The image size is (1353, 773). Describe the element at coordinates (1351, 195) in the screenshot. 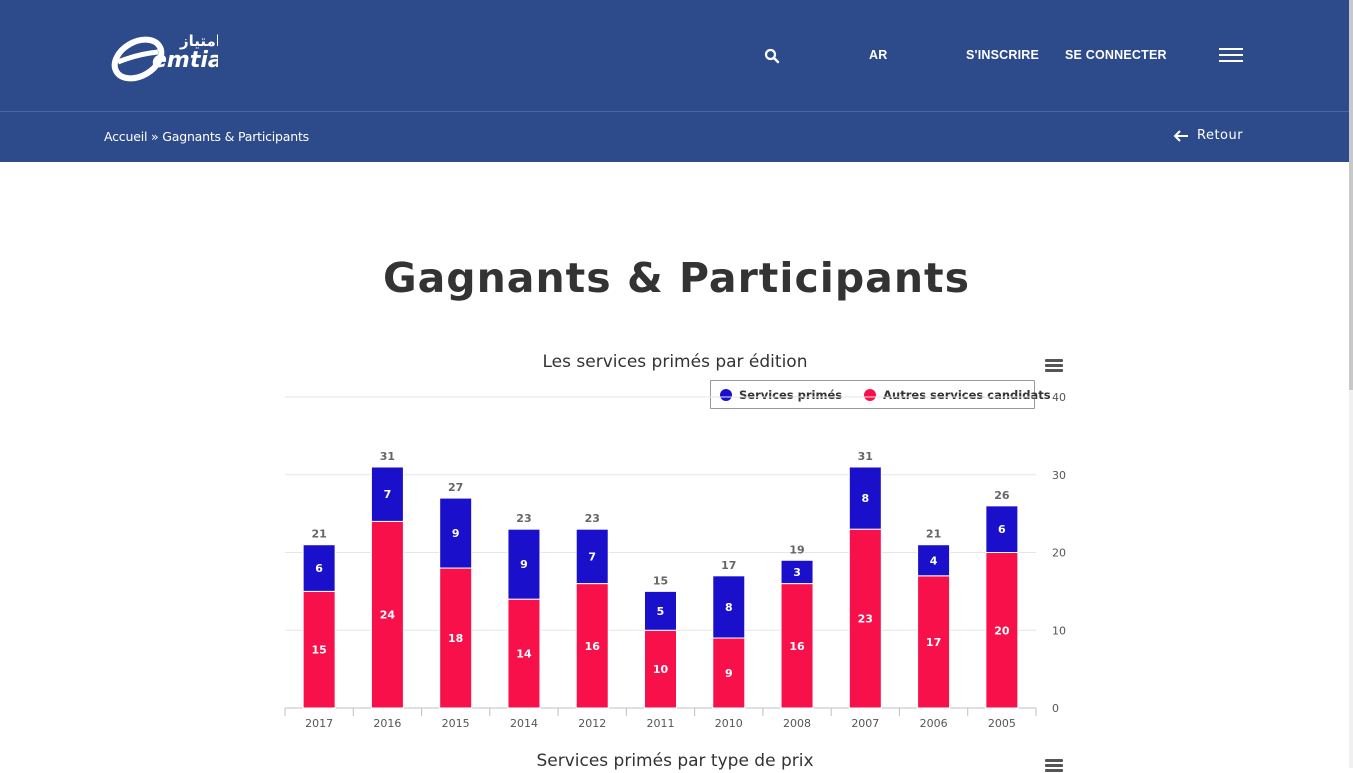

I see `scrollbar-thumb` at that location.